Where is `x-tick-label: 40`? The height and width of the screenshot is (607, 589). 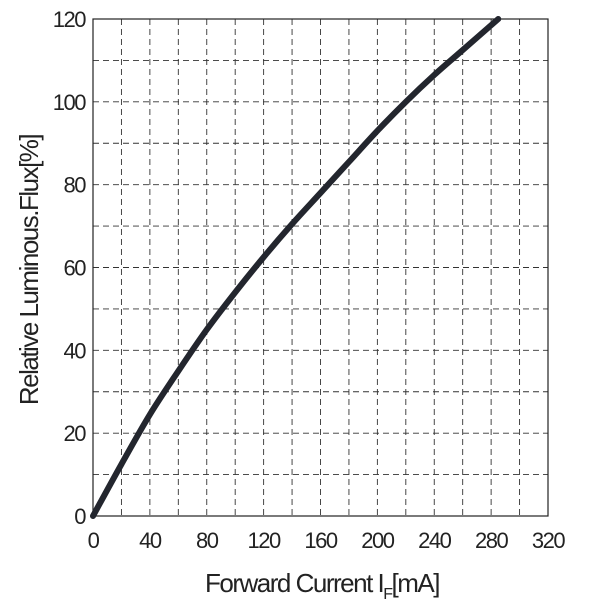 x-tick-label: 40 is located at coordinates (150, 540).